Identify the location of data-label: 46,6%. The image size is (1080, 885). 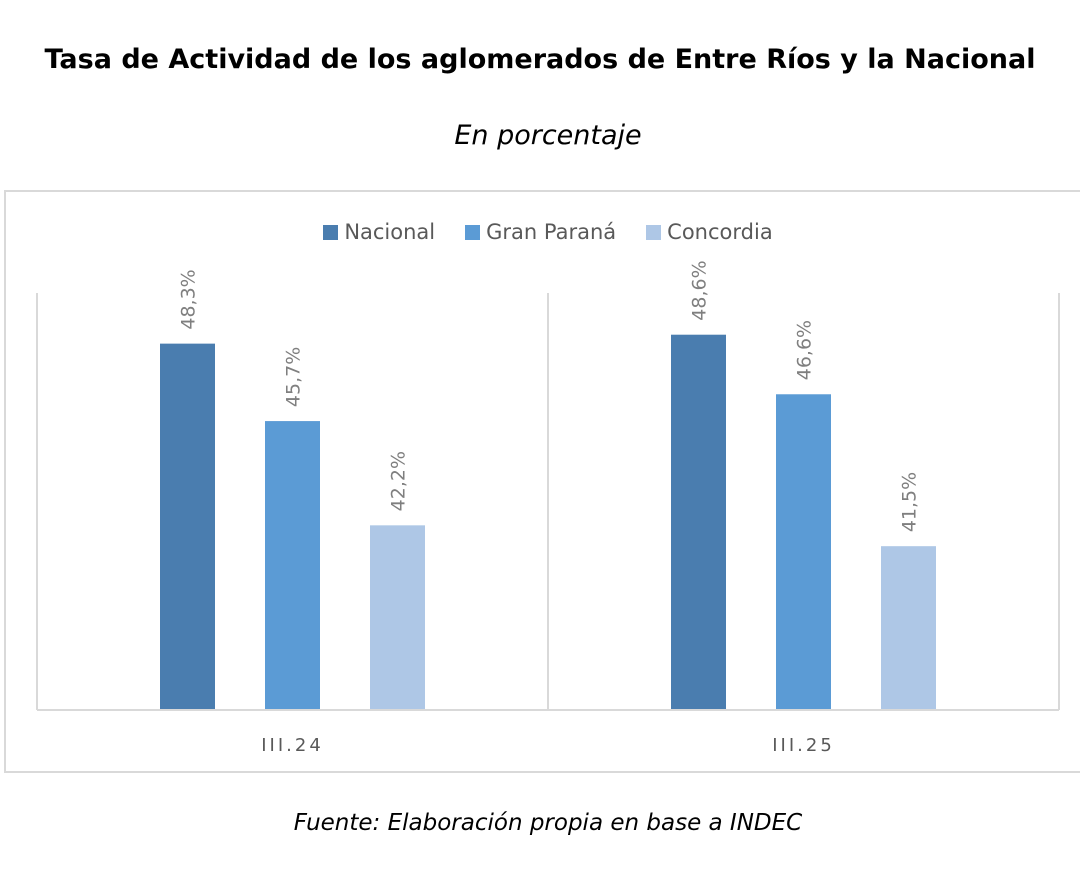
(805, 350).